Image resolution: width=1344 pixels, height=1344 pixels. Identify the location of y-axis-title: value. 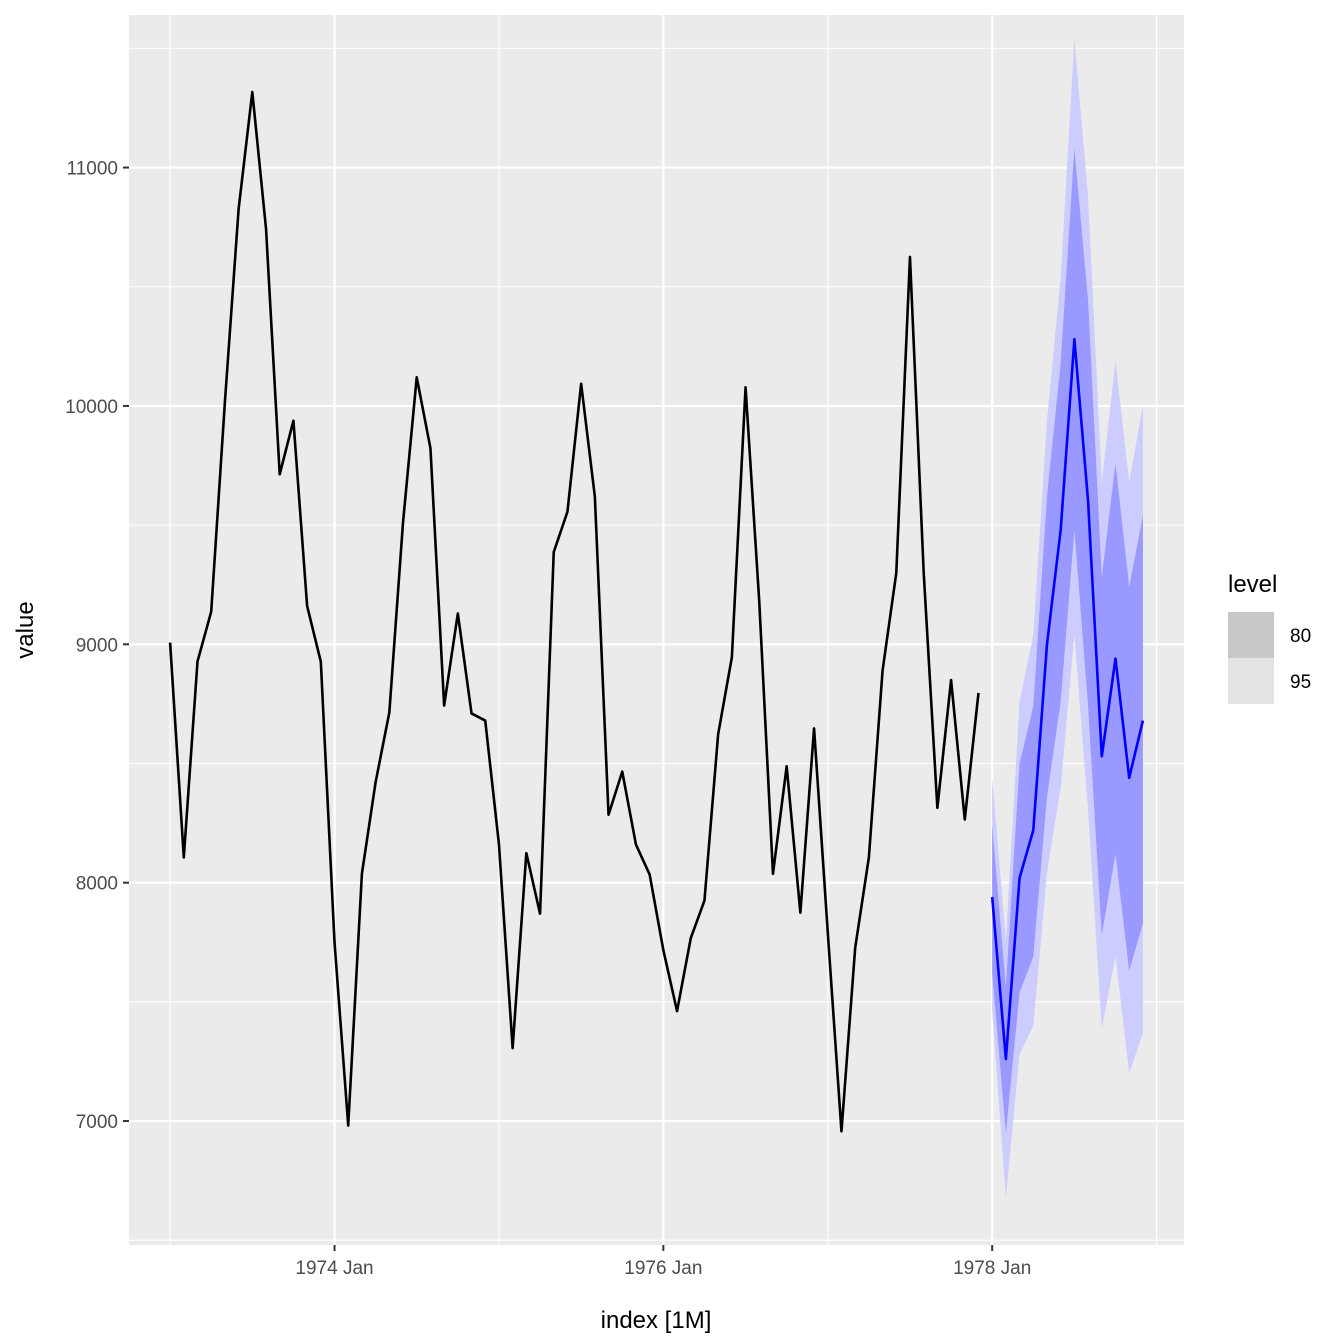
(25, 629).